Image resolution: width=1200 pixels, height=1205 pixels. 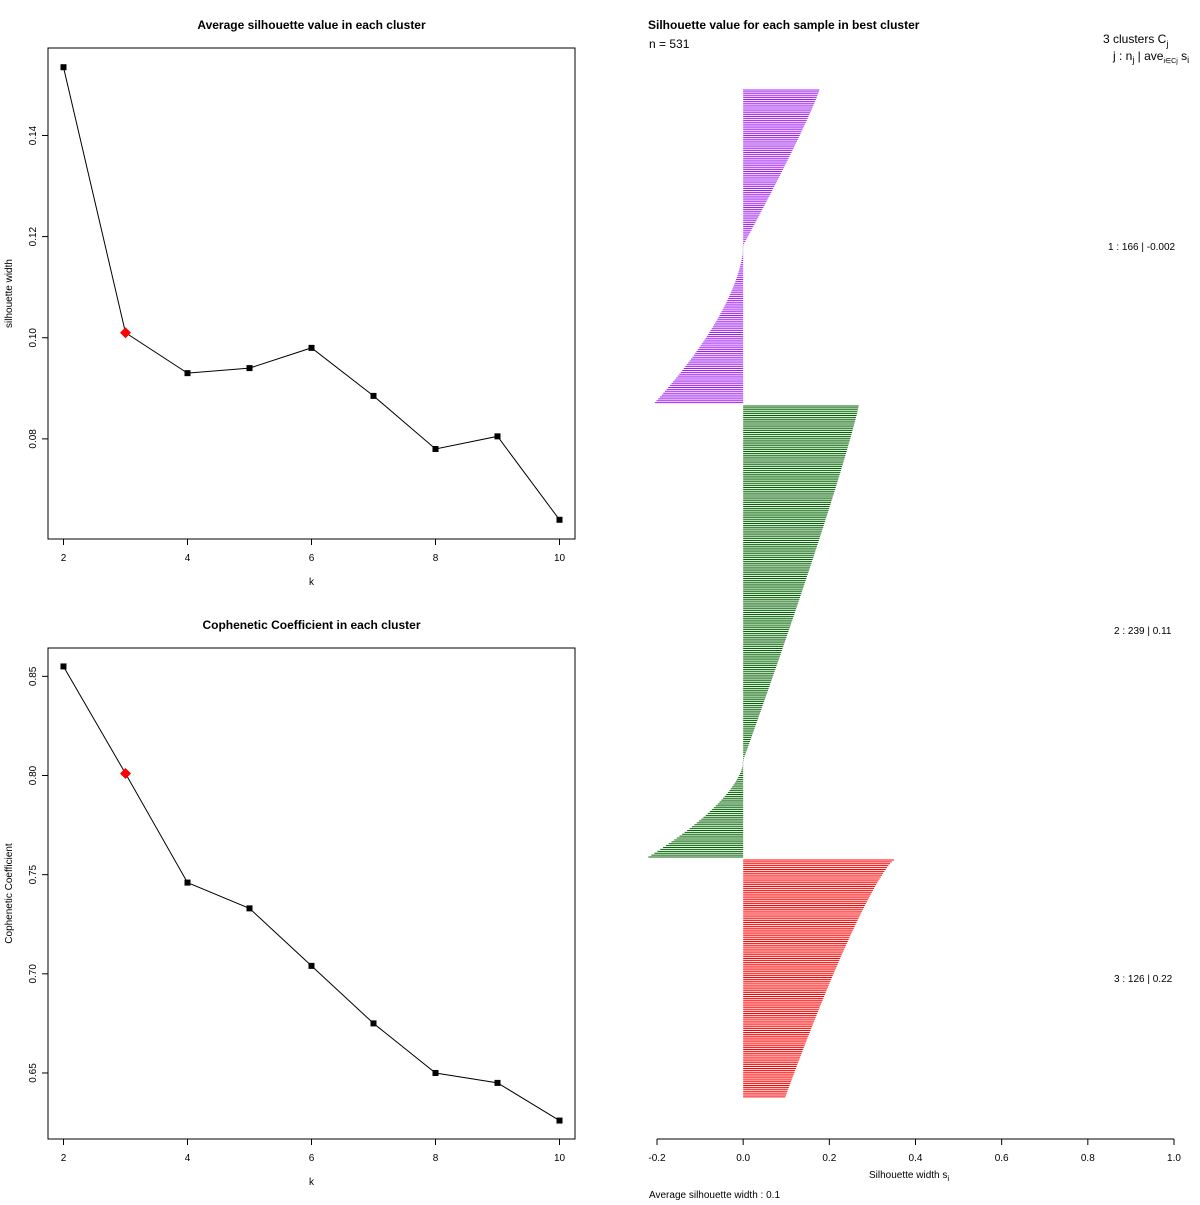 What do you see at coordinates (1142, 247) in the screenshot?
I see `cluster-1-summary: 1 : 166 | -0.002` at bounding box center [1142, 247].